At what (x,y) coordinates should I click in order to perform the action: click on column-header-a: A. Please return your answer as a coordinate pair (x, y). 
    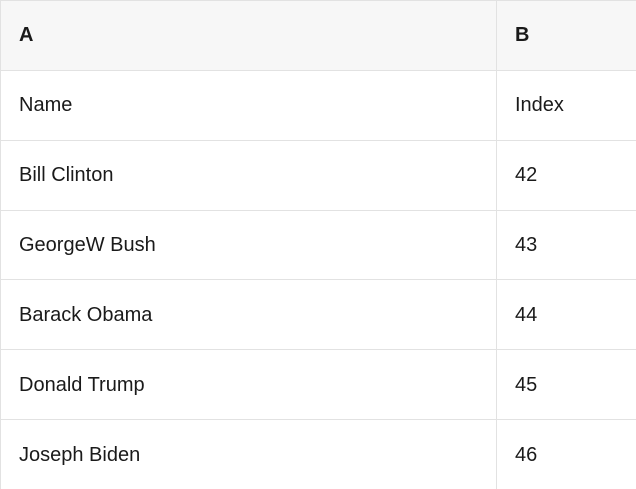
    Looking at the image, I should click on (249, 35).